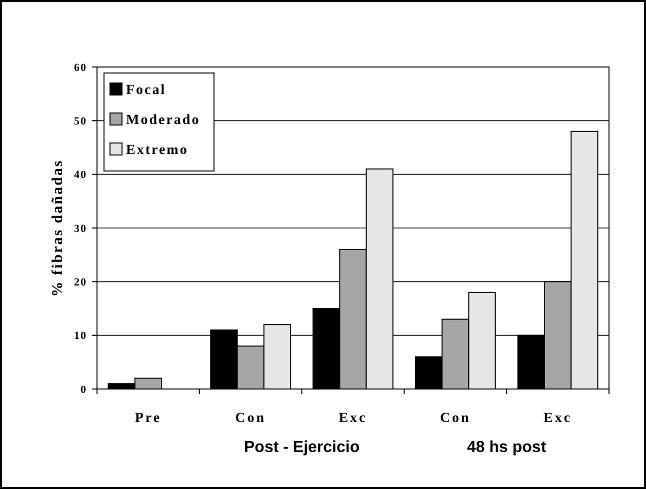 This screenshot has width=646, height=489. I want to click on y-tick-label: 60, so click(80, 68).